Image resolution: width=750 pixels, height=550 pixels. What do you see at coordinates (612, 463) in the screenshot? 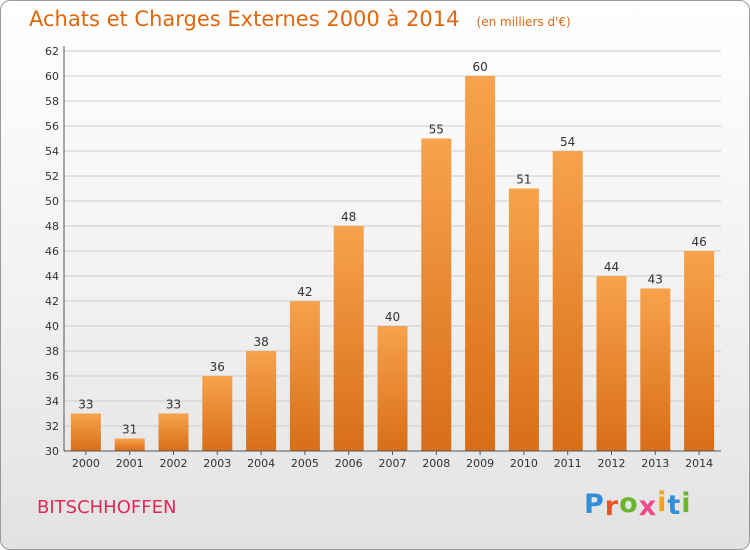
I see `x-tick-label-2012: 2012` at bounding box center [612, 463].